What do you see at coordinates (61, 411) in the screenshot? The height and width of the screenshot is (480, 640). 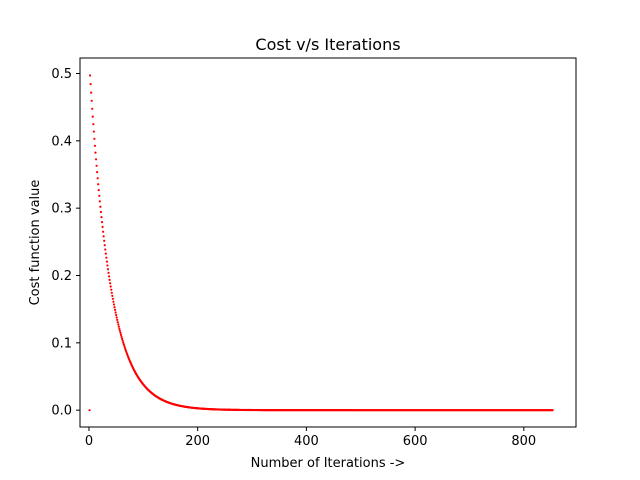 I see `y-tick-label: 0.0` at bounding box center [61, 411].